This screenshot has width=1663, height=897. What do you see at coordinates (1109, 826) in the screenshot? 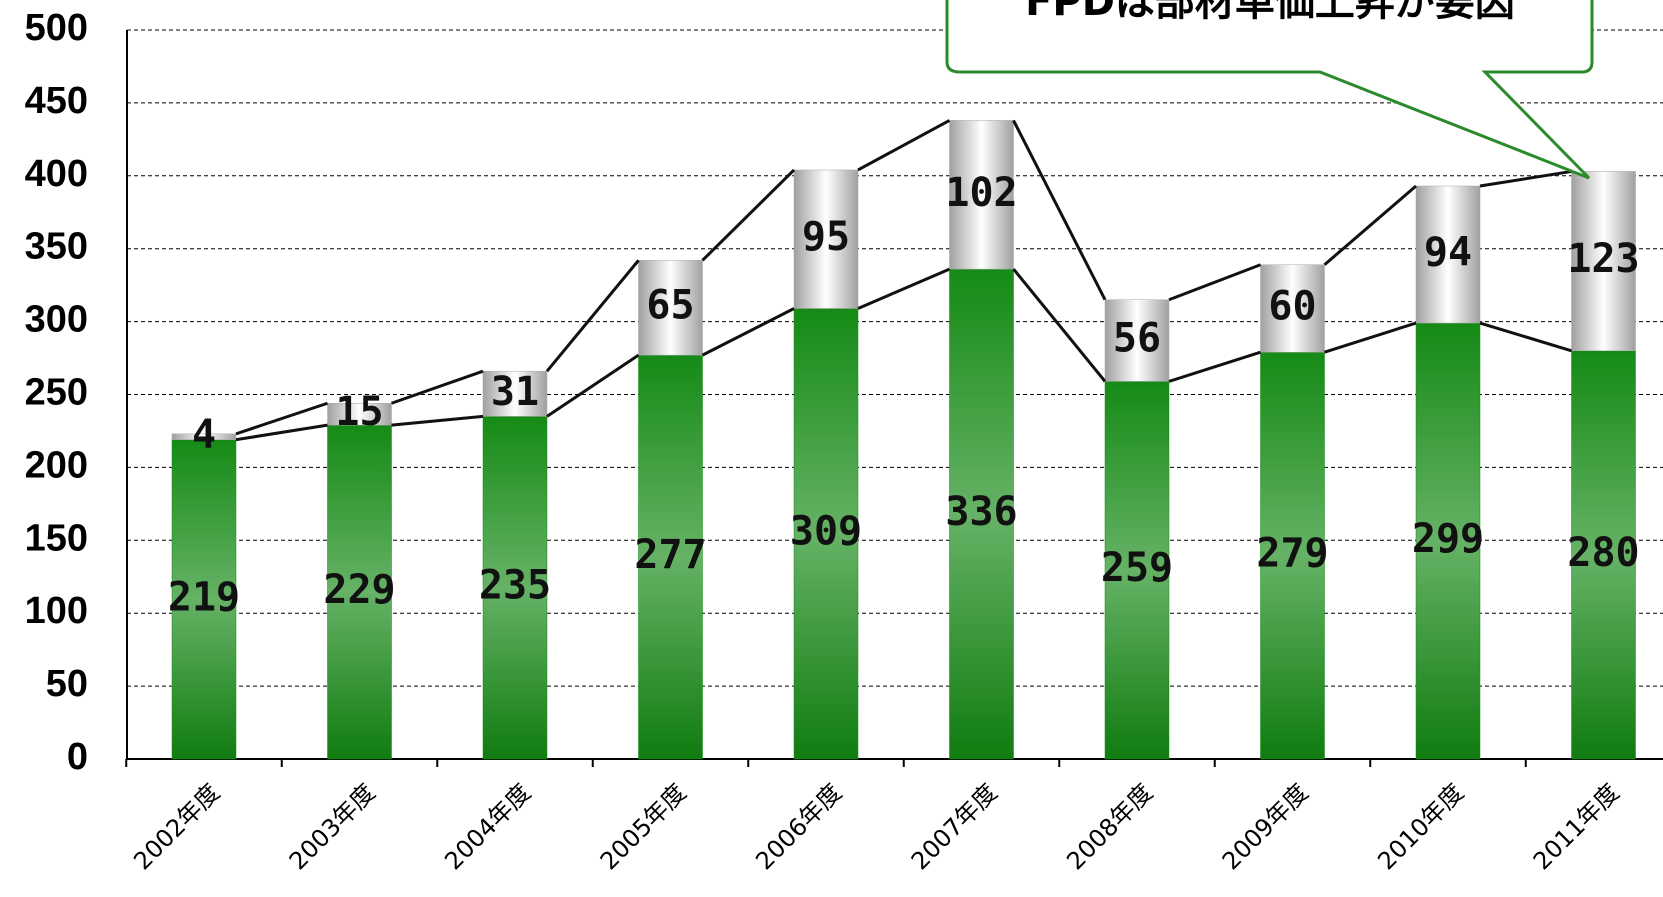
I see `x-tick-label: 2008年度` at bounding box center [1109, 826].